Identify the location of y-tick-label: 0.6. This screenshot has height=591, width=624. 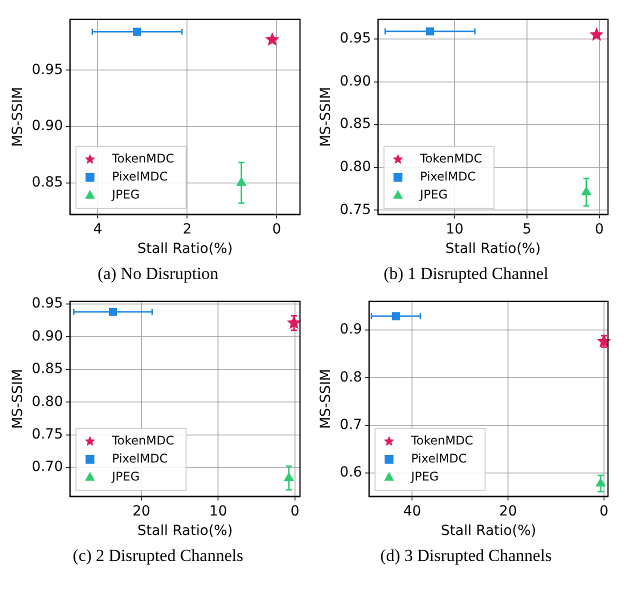
(351, 472).